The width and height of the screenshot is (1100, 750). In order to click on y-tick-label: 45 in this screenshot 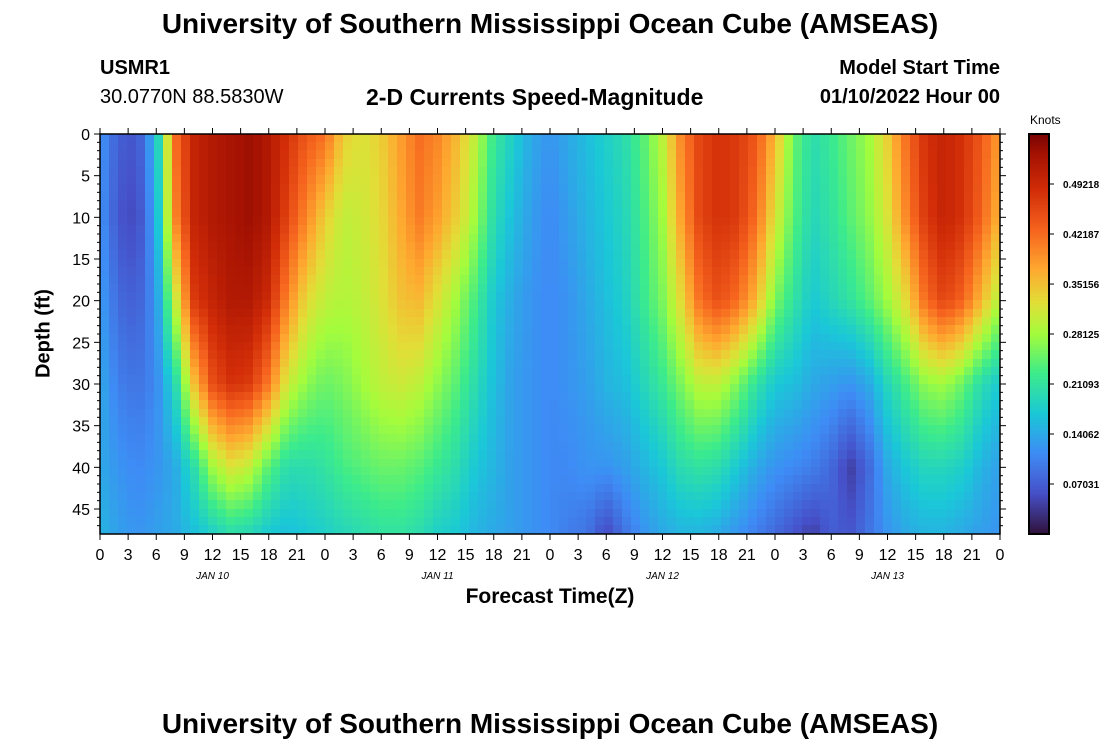, I will do `click(81, 510)`.